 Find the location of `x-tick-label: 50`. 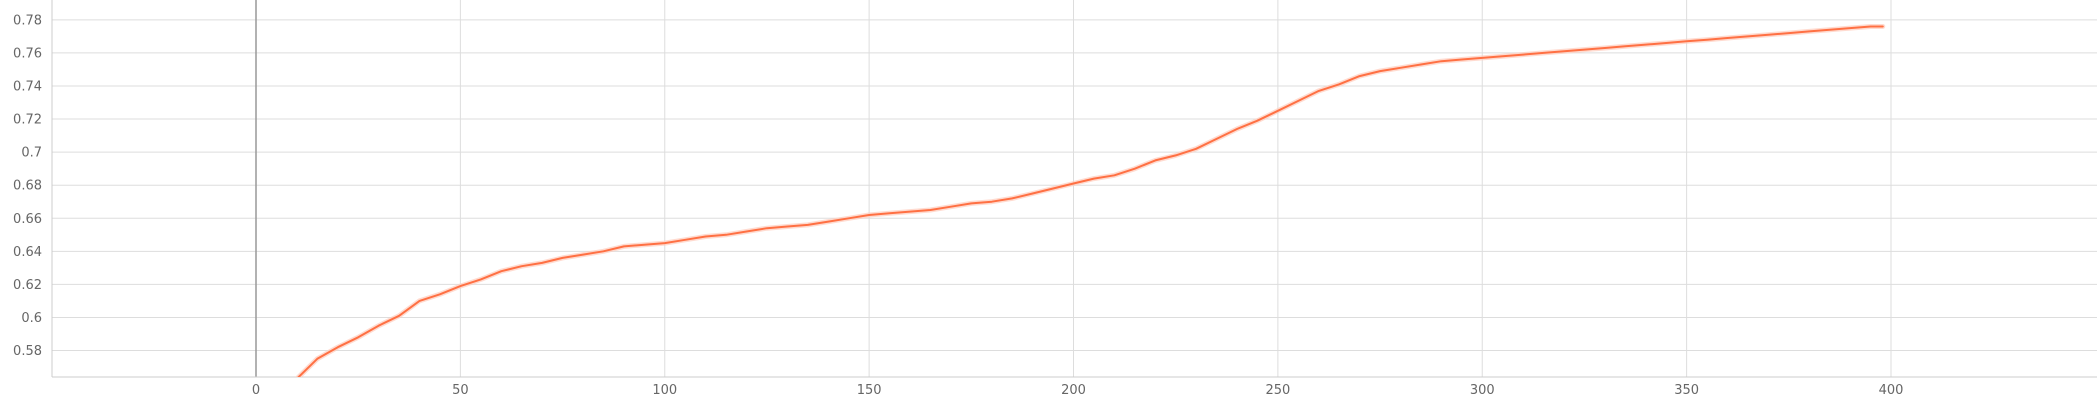

x-tick-label: 50 is located at coordinates (460, 390).